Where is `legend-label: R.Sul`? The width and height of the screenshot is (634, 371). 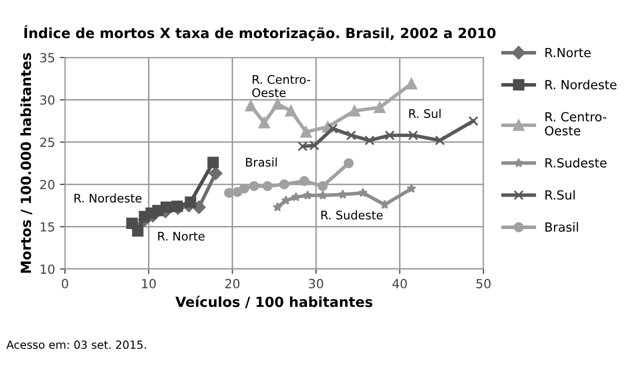
legend-label: R.Sul is located at coordinates (560, 195).